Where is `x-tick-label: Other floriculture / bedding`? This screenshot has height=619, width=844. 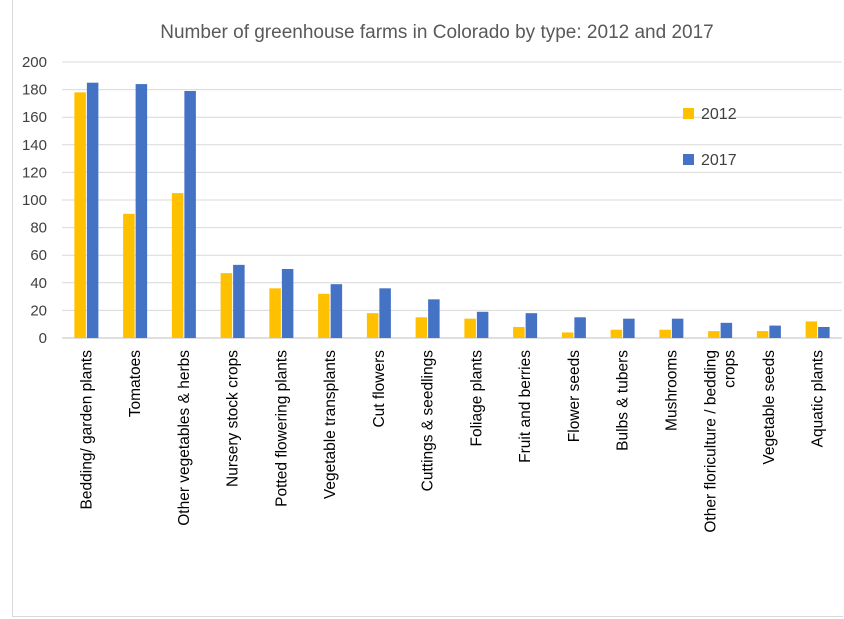
x-tick-label: Other floriculture / bedding is located at coordinates (711, 441).